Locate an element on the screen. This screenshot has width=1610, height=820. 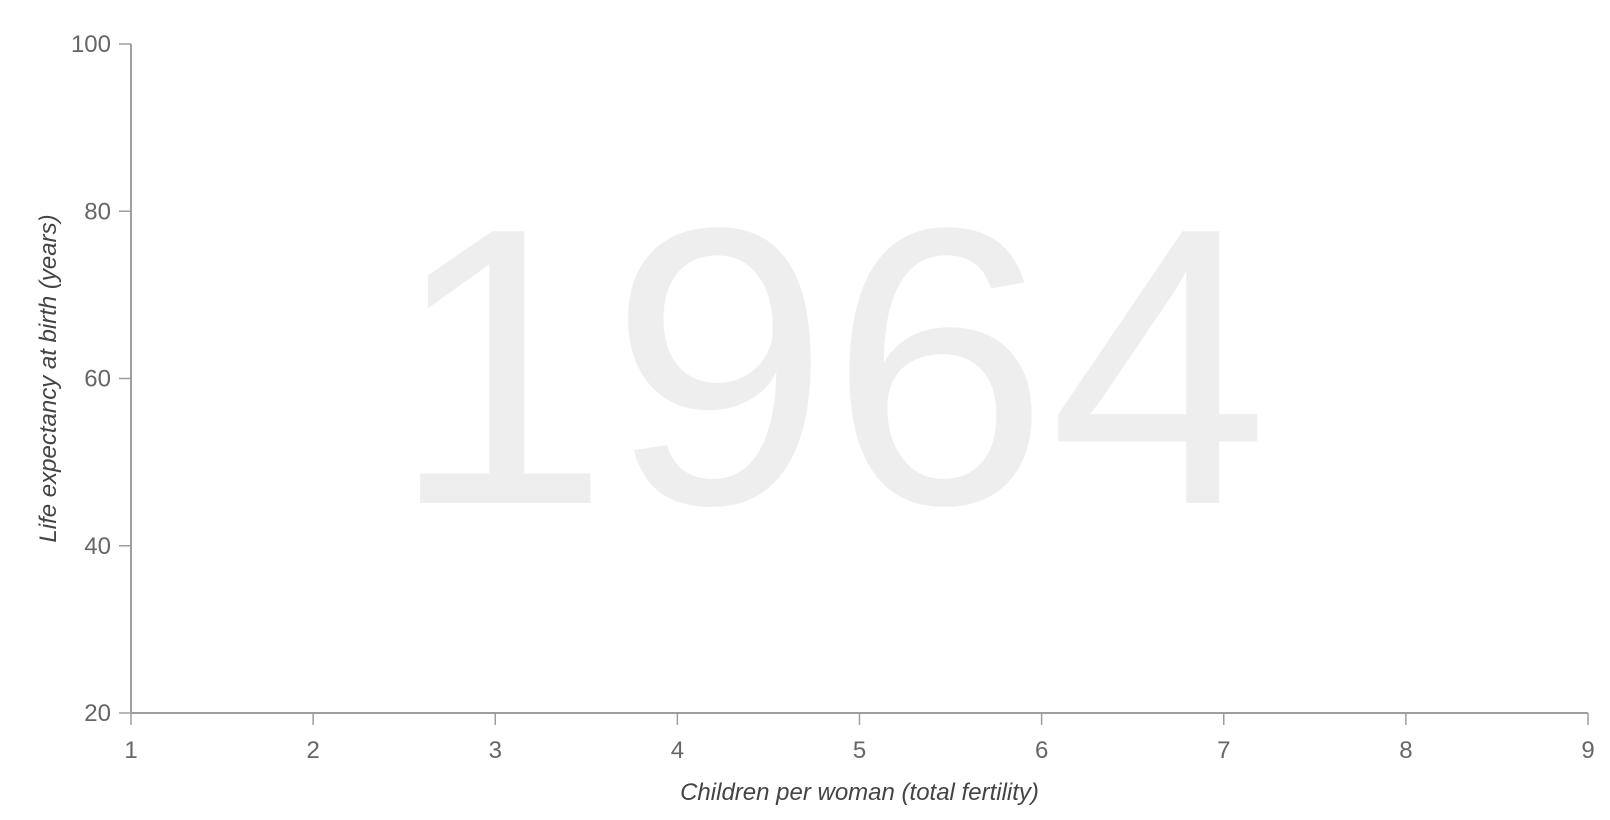
y-tick-label: 20 is located at coordinates (97, 713).